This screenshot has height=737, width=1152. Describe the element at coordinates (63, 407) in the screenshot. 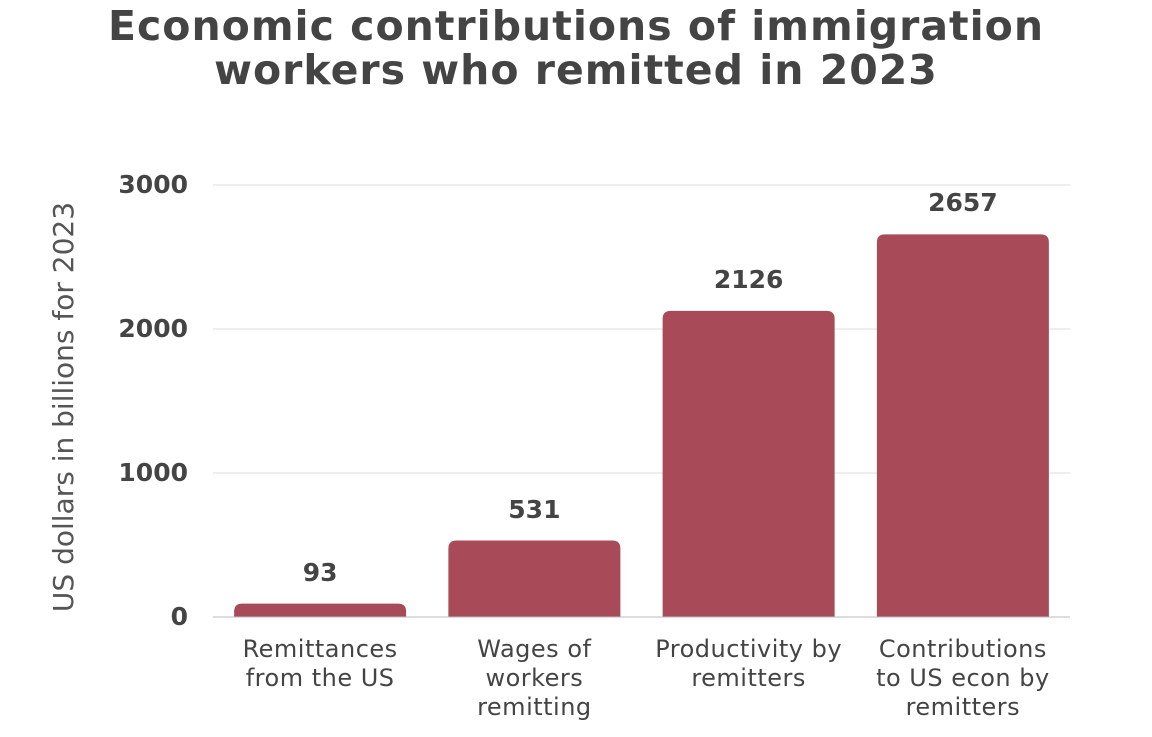

I see `y-axis-label: US dollars in billions for 2023` at that location.